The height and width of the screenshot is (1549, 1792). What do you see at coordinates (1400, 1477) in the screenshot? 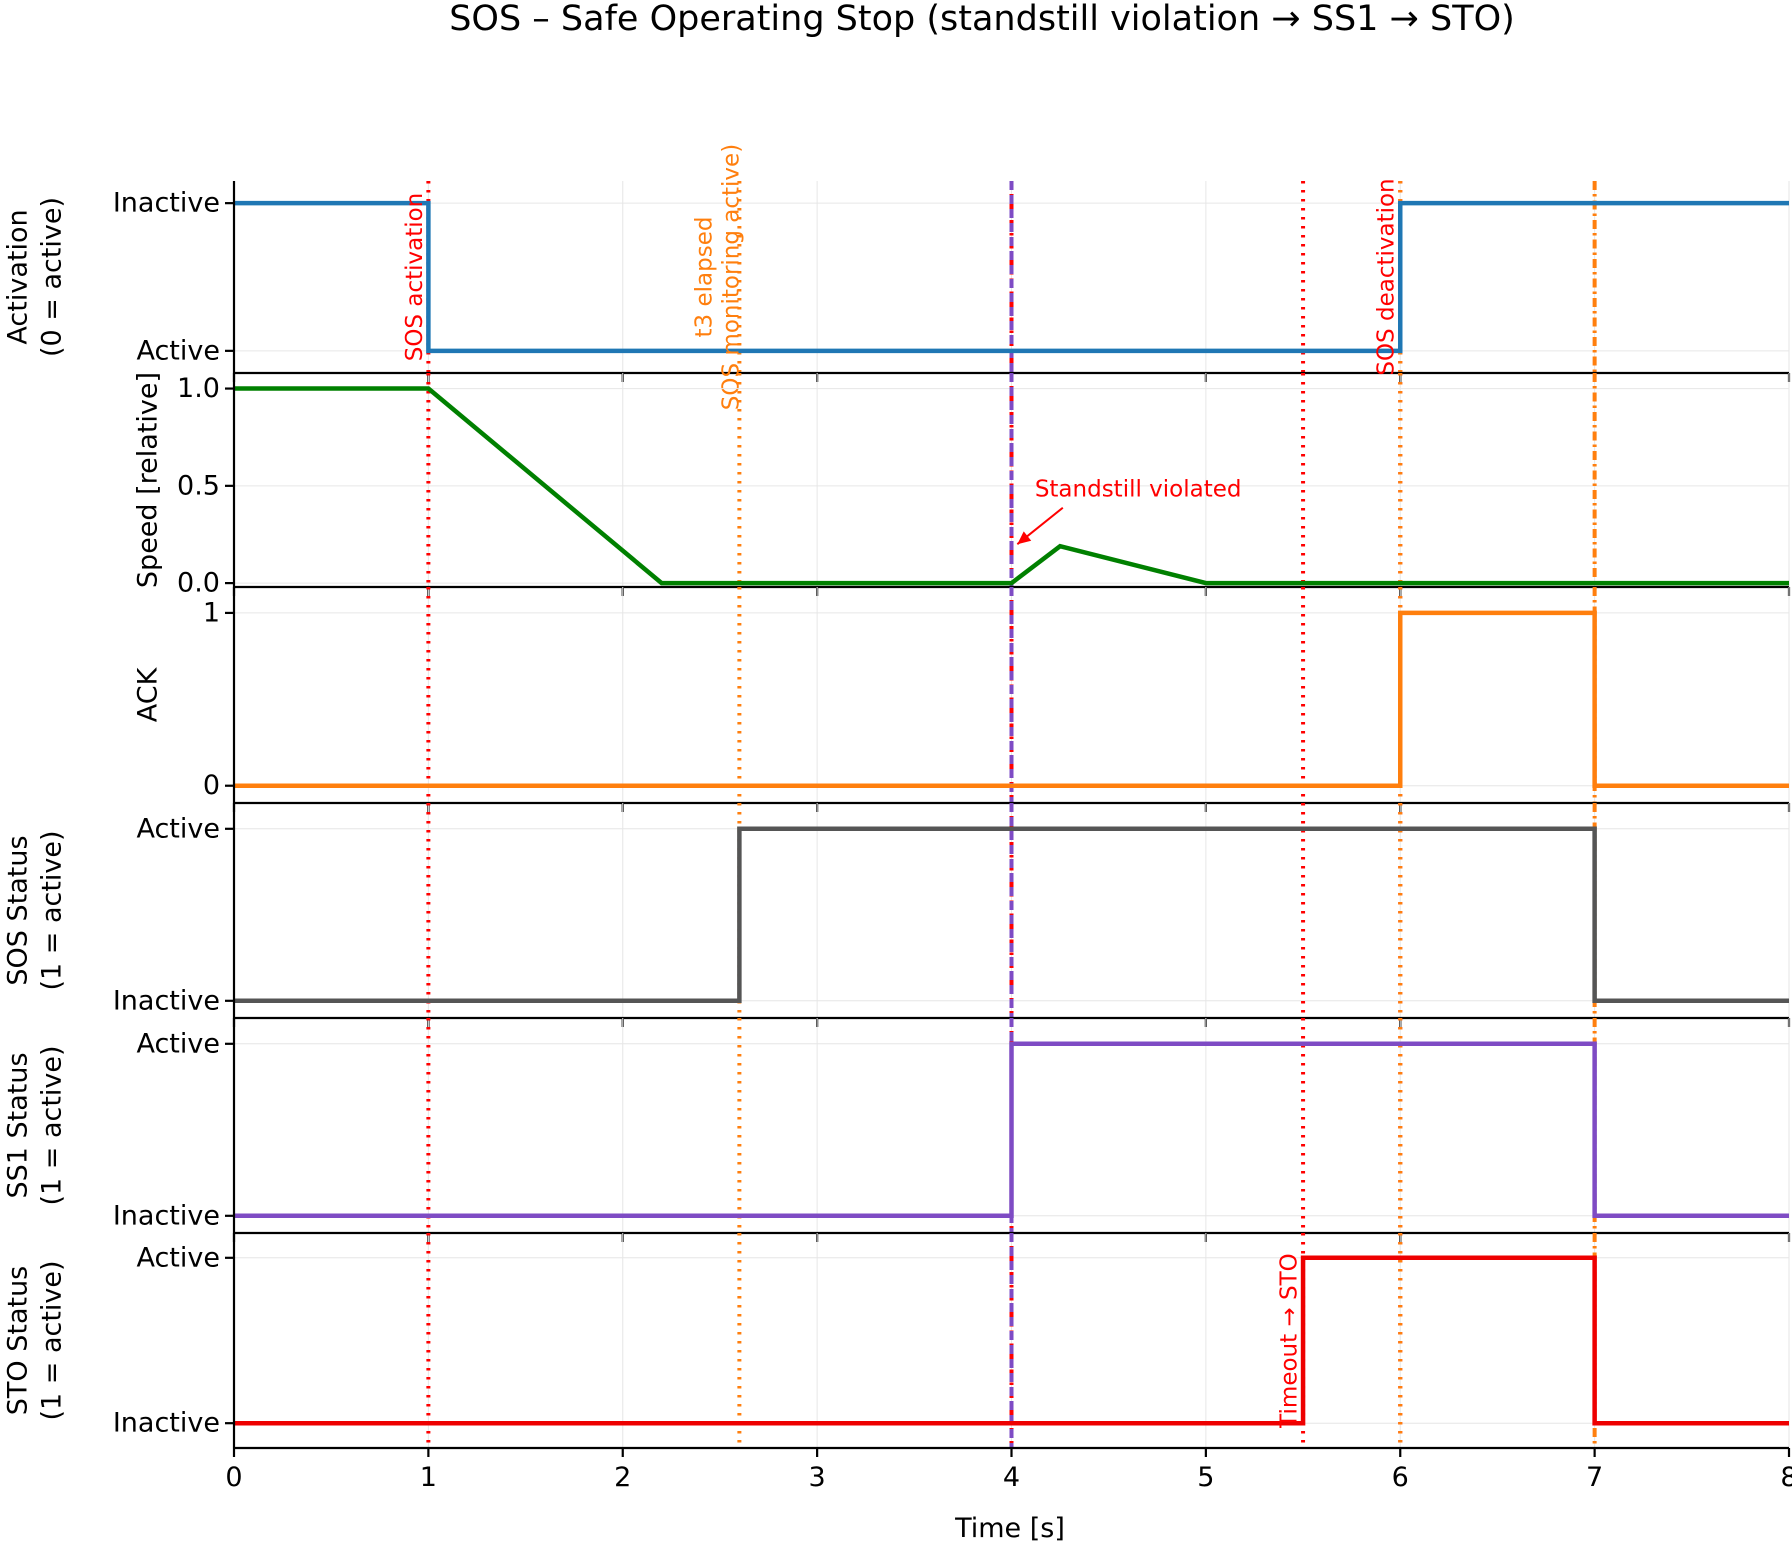
I see `x-tick-label: 6` at bounding box center [1400, 1477].